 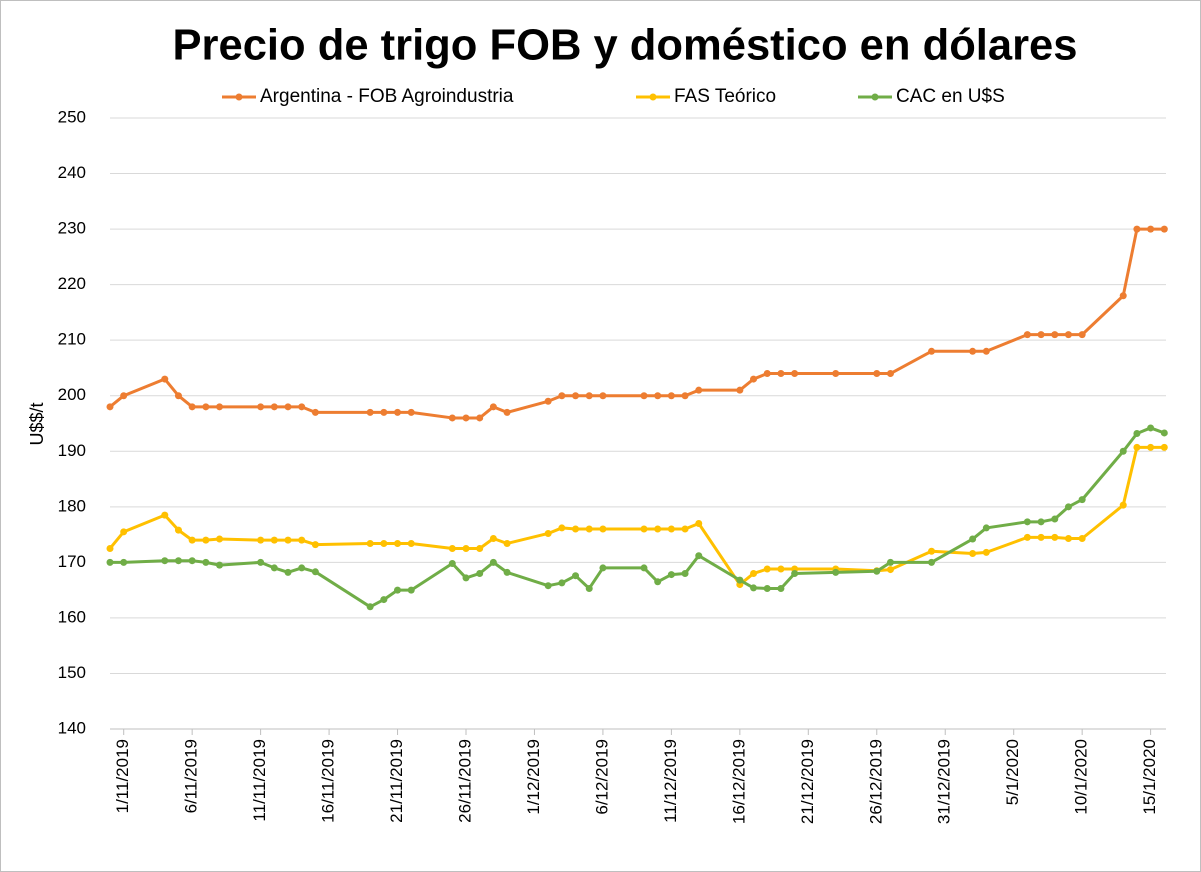 I want to click on x-tick-label: 5/1/2020, so click(x=1012, y=772).